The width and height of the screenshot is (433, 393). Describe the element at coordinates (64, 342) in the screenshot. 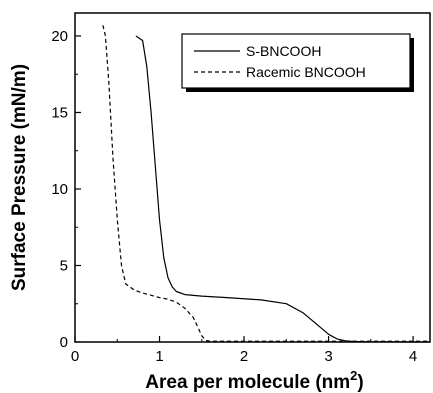

I see `y-tick-label: 0` at that location.